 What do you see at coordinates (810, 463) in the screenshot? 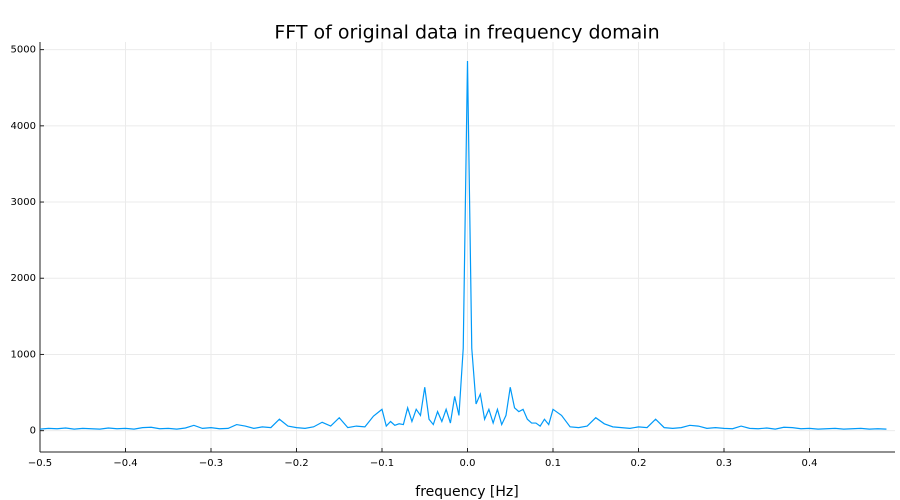
I see `x-tick-label: 0.4` at bounding box center [810, 463].